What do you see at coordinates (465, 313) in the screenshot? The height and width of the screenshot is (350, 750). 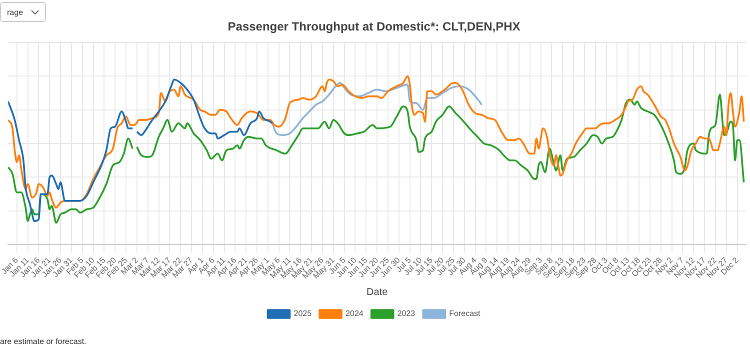 I see `legend-label: Forecast` at bounding box center [465, 313].